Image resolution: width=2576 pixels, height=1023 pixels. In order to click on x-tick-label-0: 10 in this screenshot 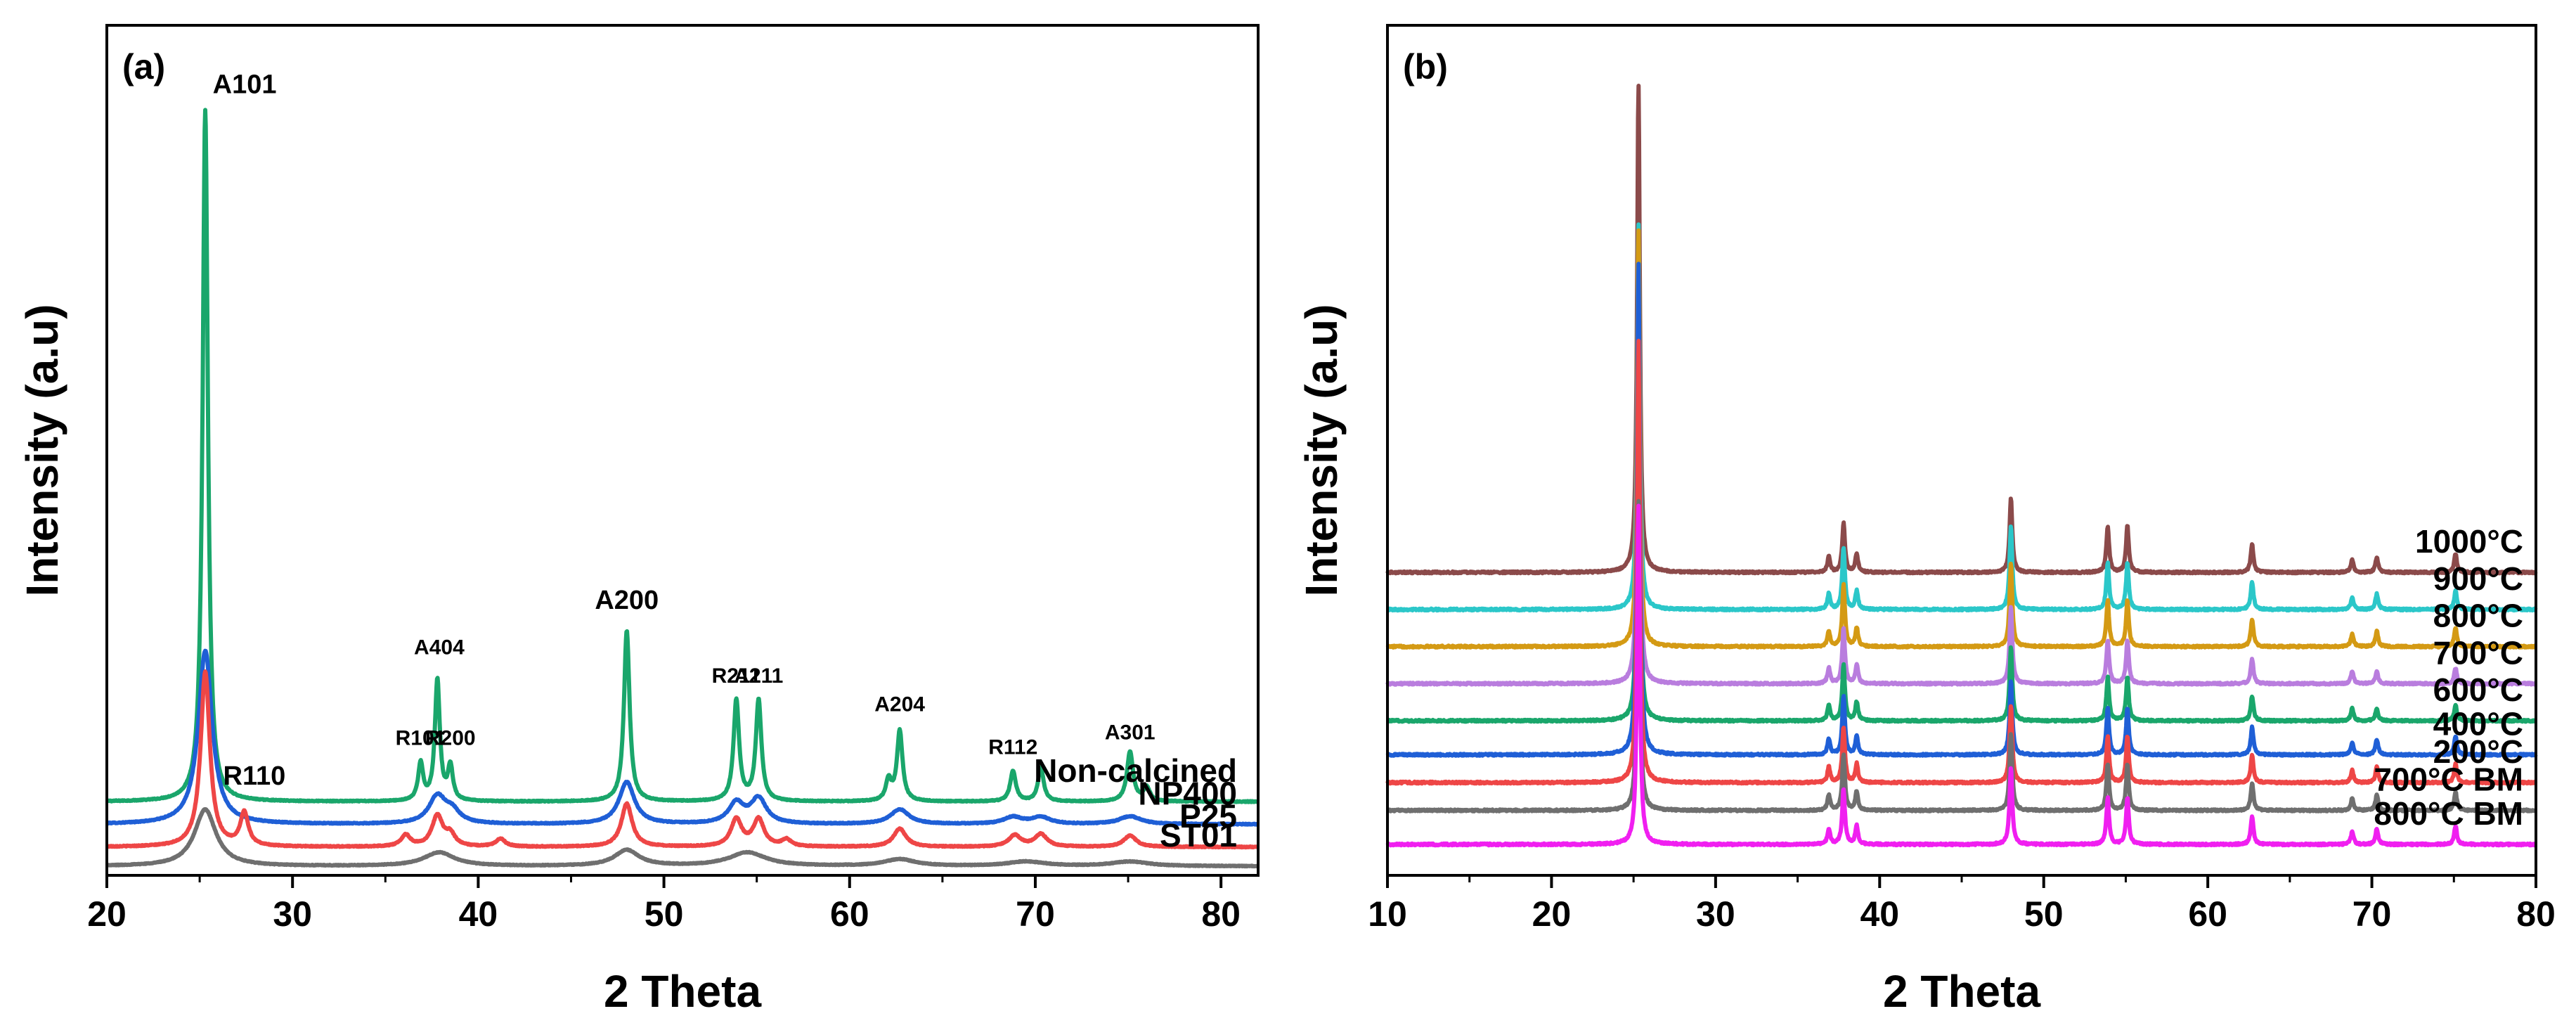, I will do `click(1388, 914)`.